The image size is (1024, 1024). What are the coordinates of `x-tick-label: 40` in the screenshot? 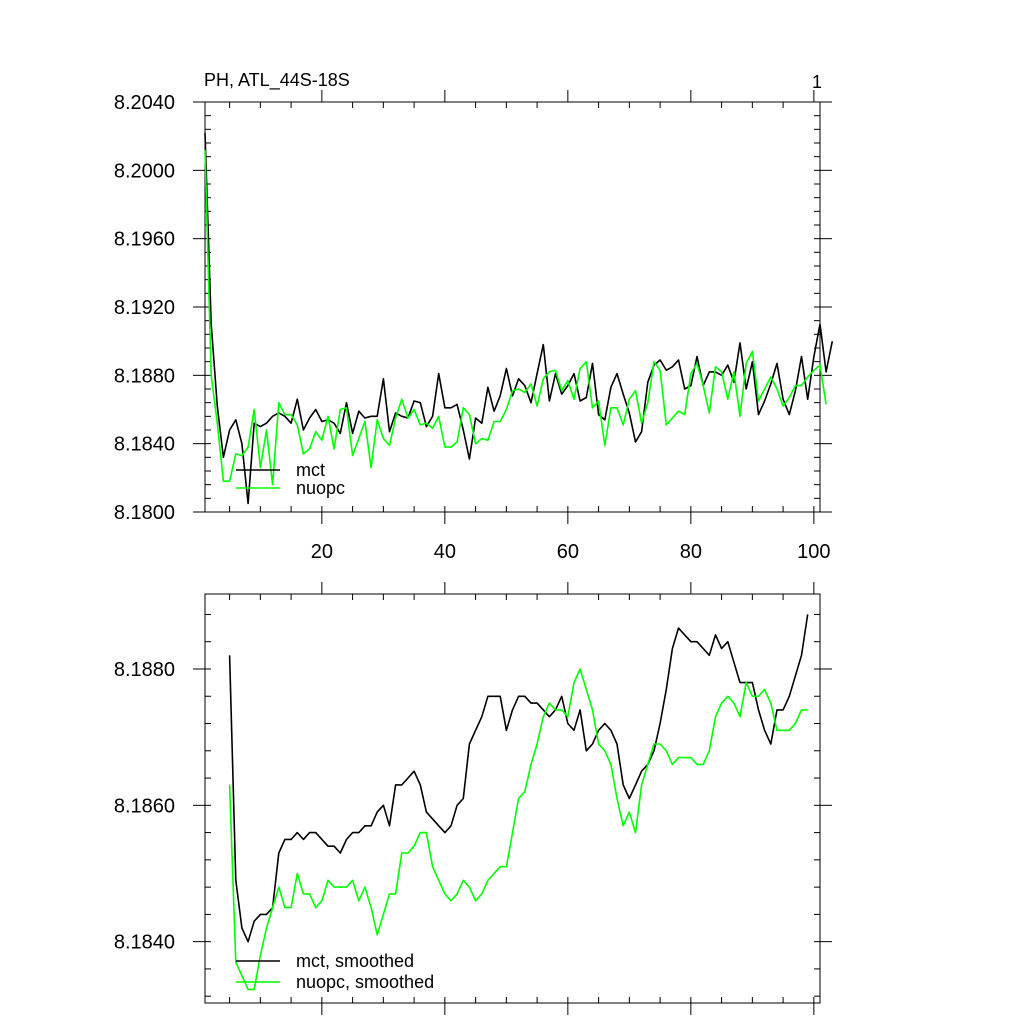 It's located at (445, 552).